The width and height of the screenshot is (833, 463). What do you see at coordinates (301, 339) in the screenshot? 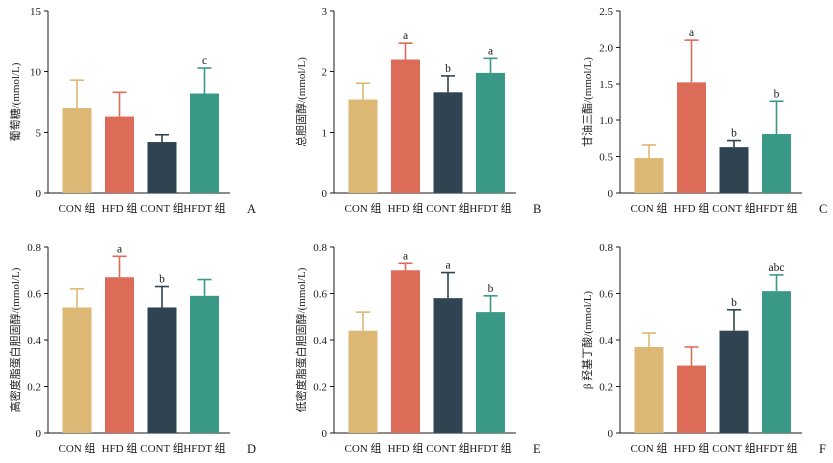
I see `y-axis-label: 低密度脂蛋白胆固醇/(mmol/L)` at bounding box center [301, 339].